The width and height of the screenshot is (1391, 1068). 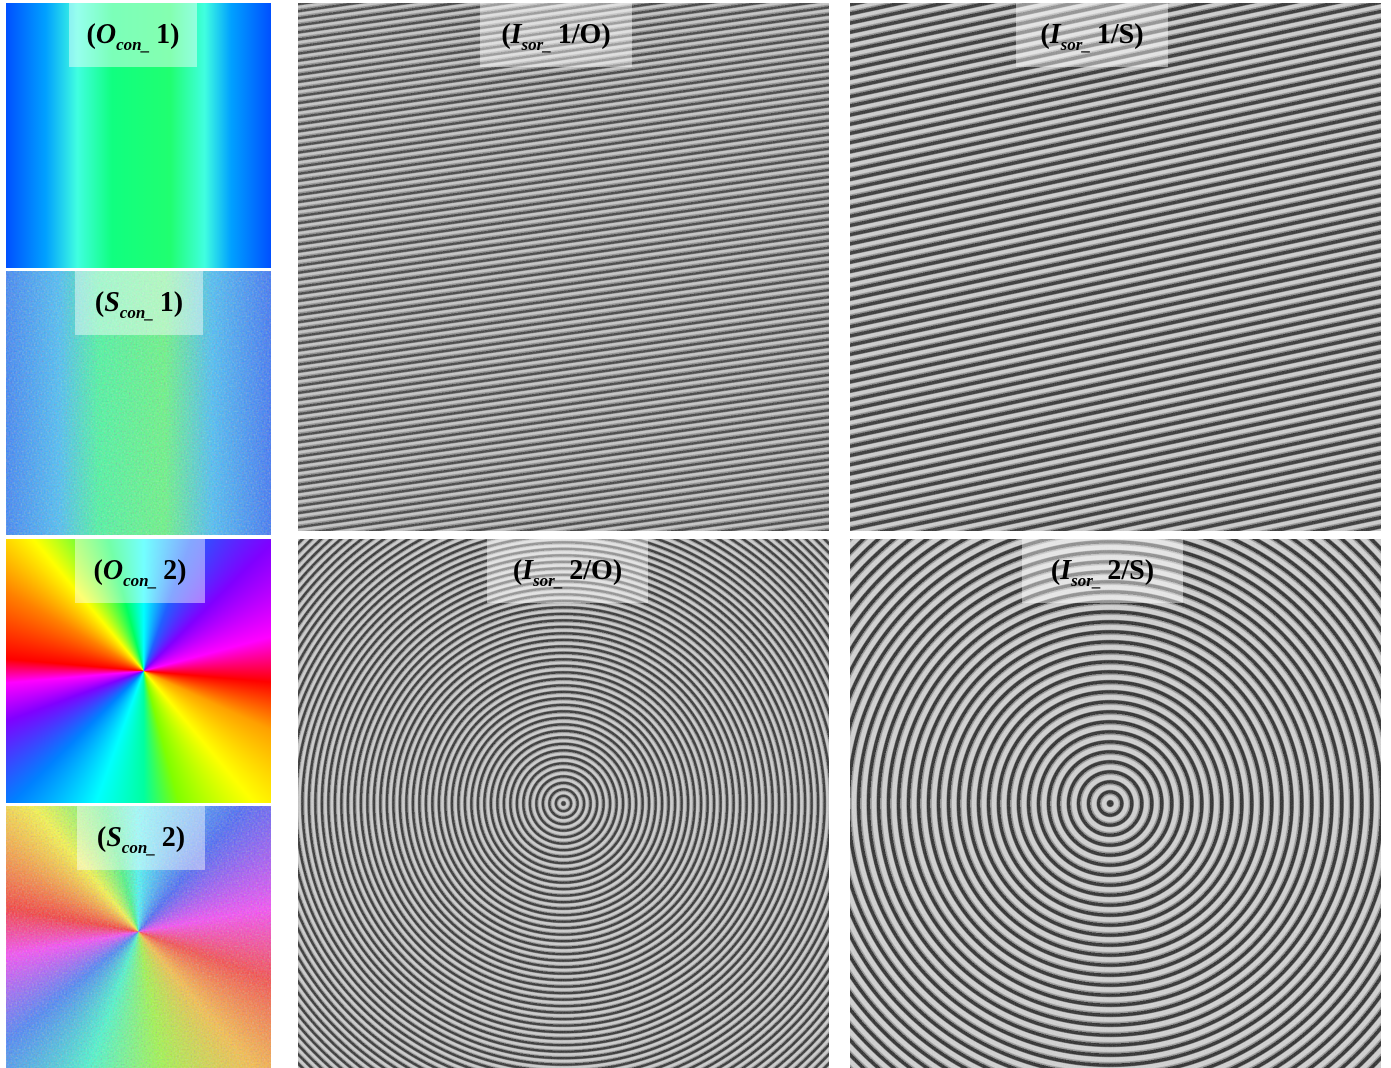 What do you see at coordinates (596, 570) in the screenshot?
I see `label-suffix: 2/O)` at bounding box center [596, 570].